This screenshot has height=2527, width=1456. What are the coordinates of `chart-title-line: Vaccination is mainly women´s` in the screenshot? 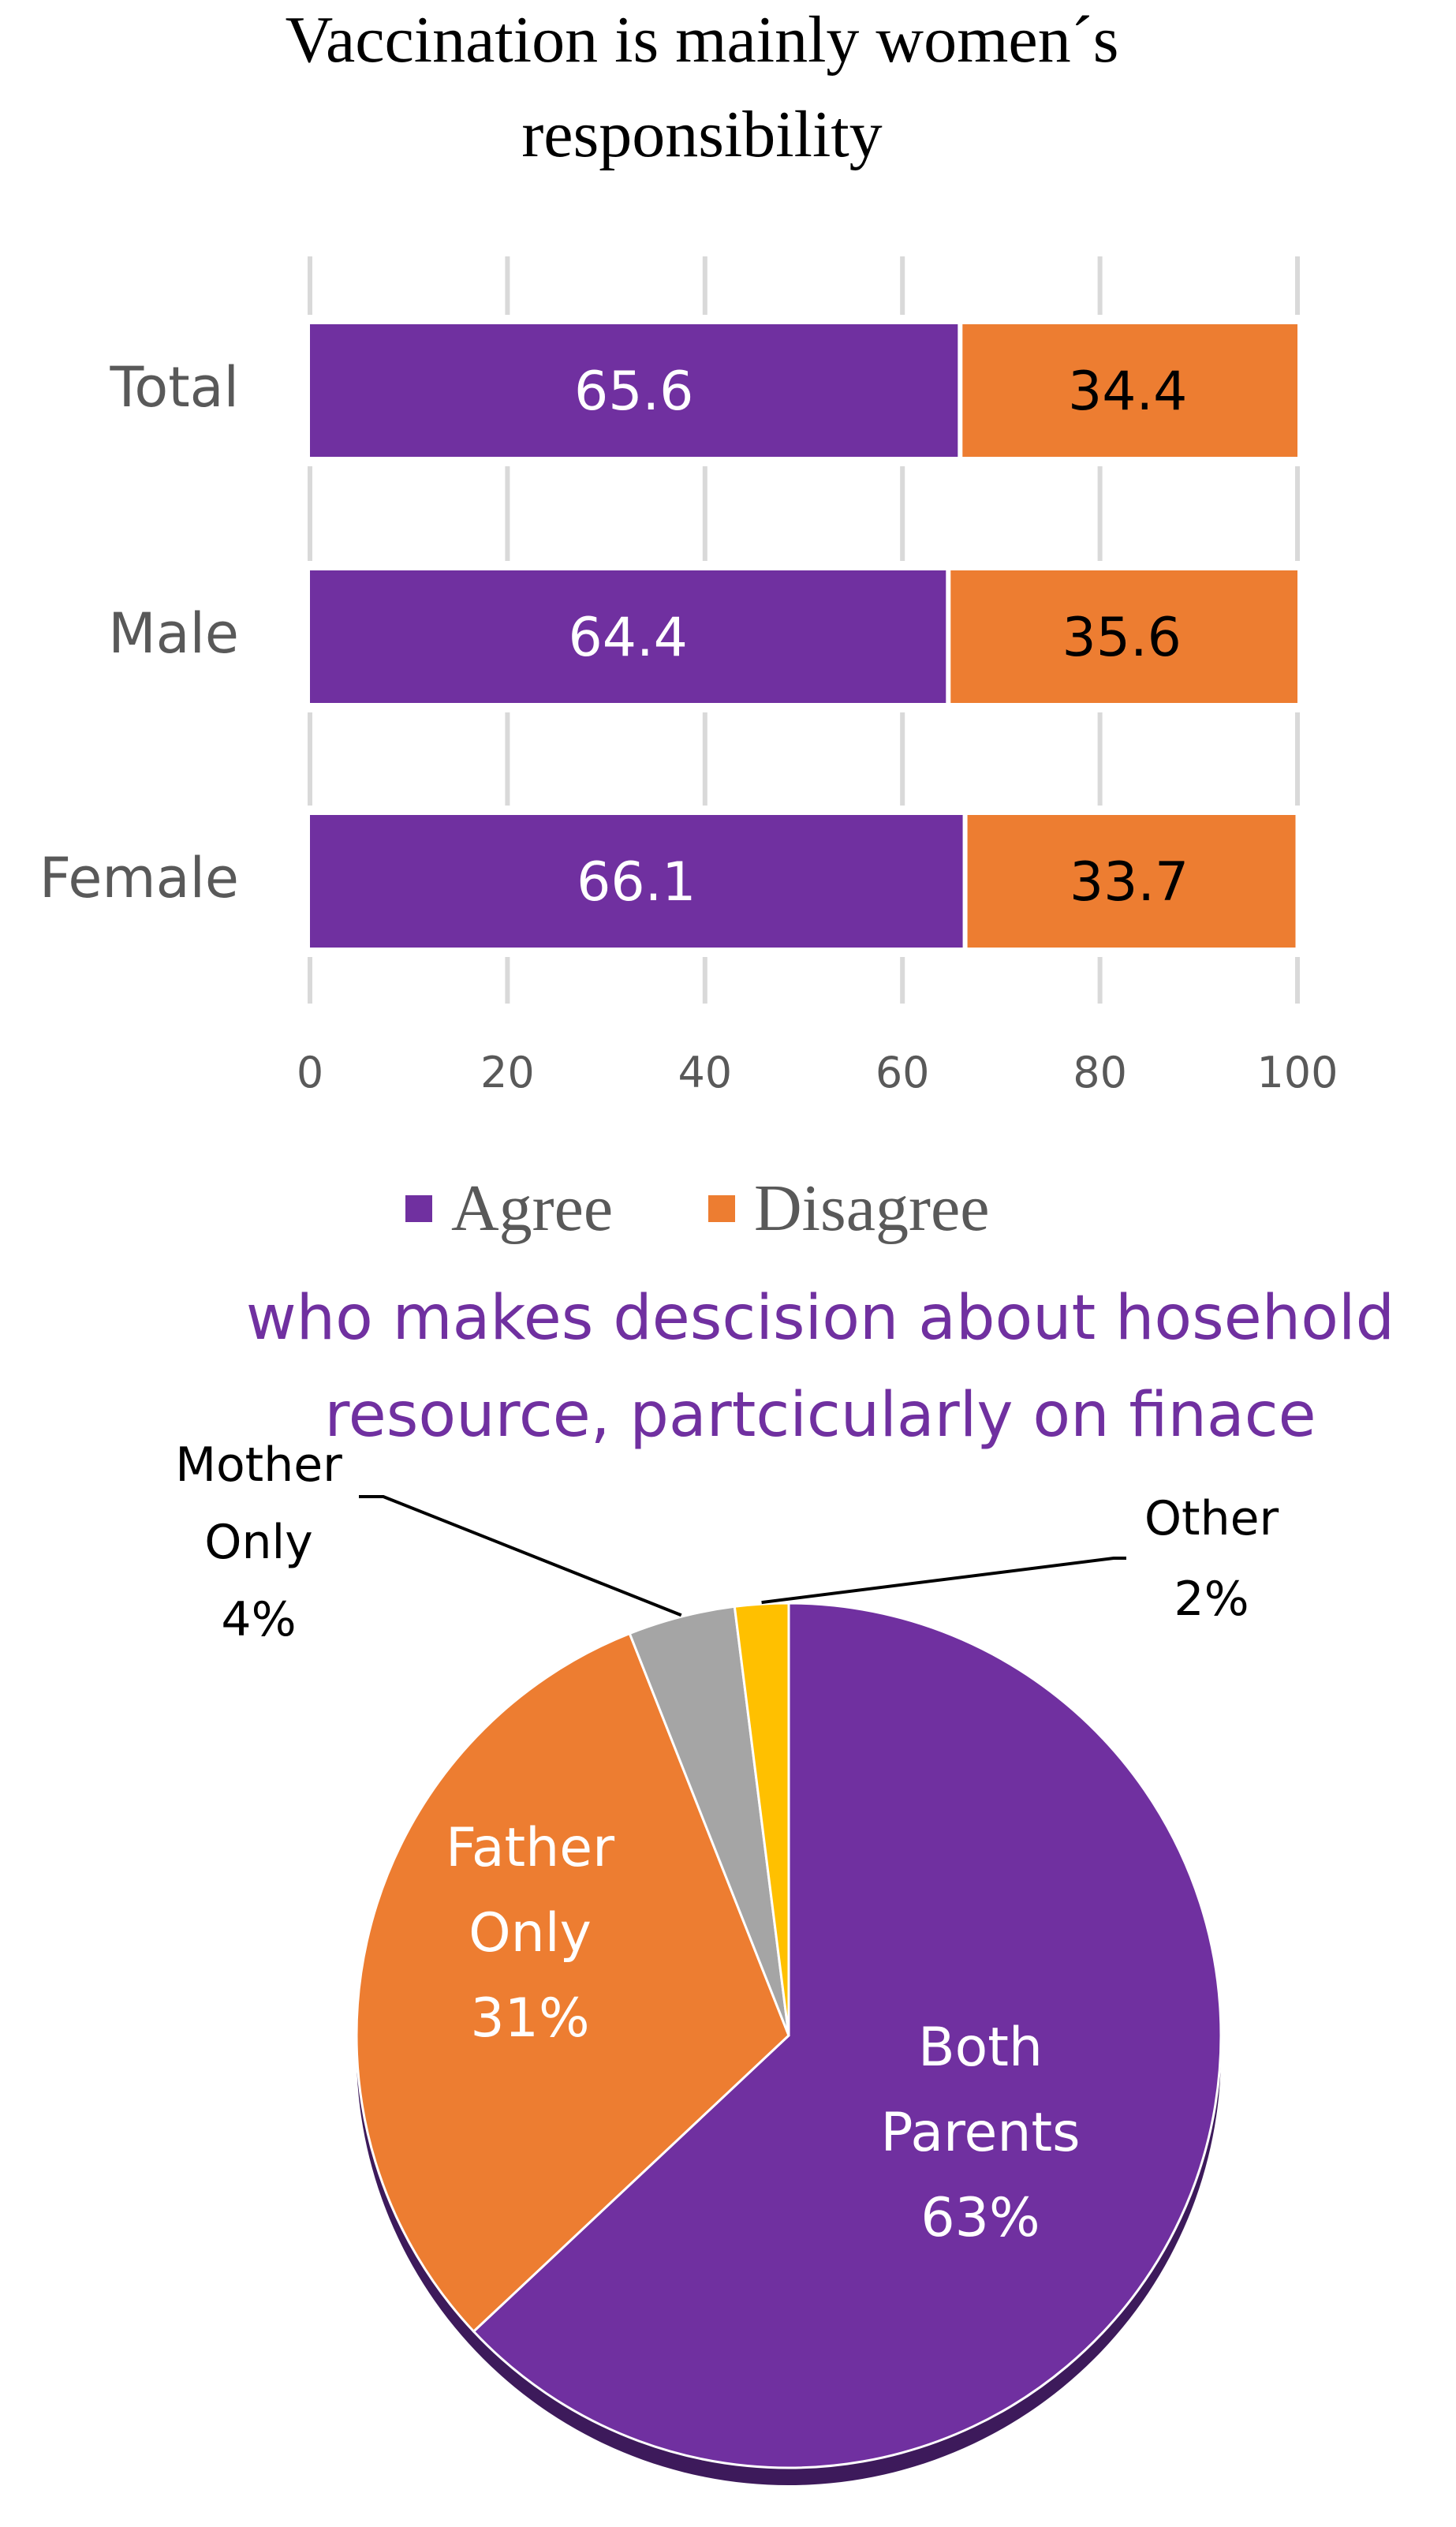 It's located at (702, 40).